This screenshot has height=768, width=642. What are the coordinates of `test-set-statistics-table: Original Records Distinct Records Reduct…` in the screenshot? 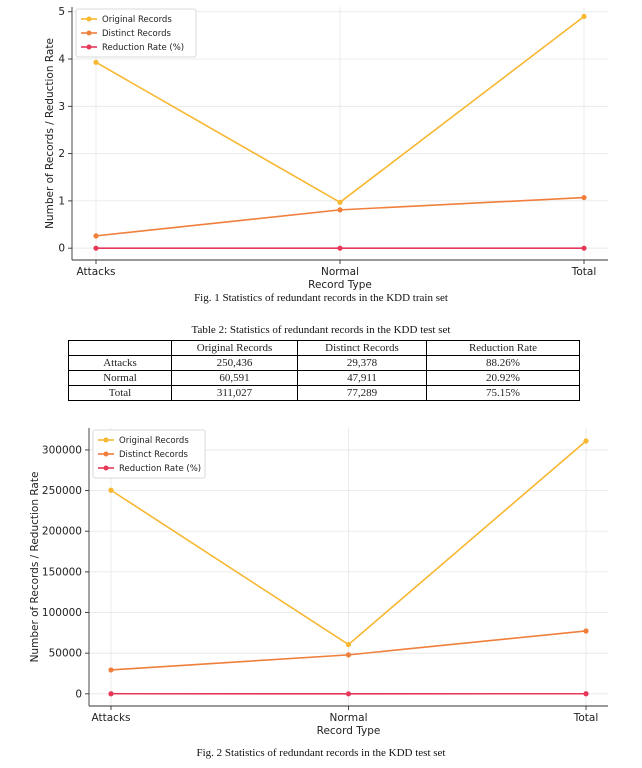 It's located at (324, 370).